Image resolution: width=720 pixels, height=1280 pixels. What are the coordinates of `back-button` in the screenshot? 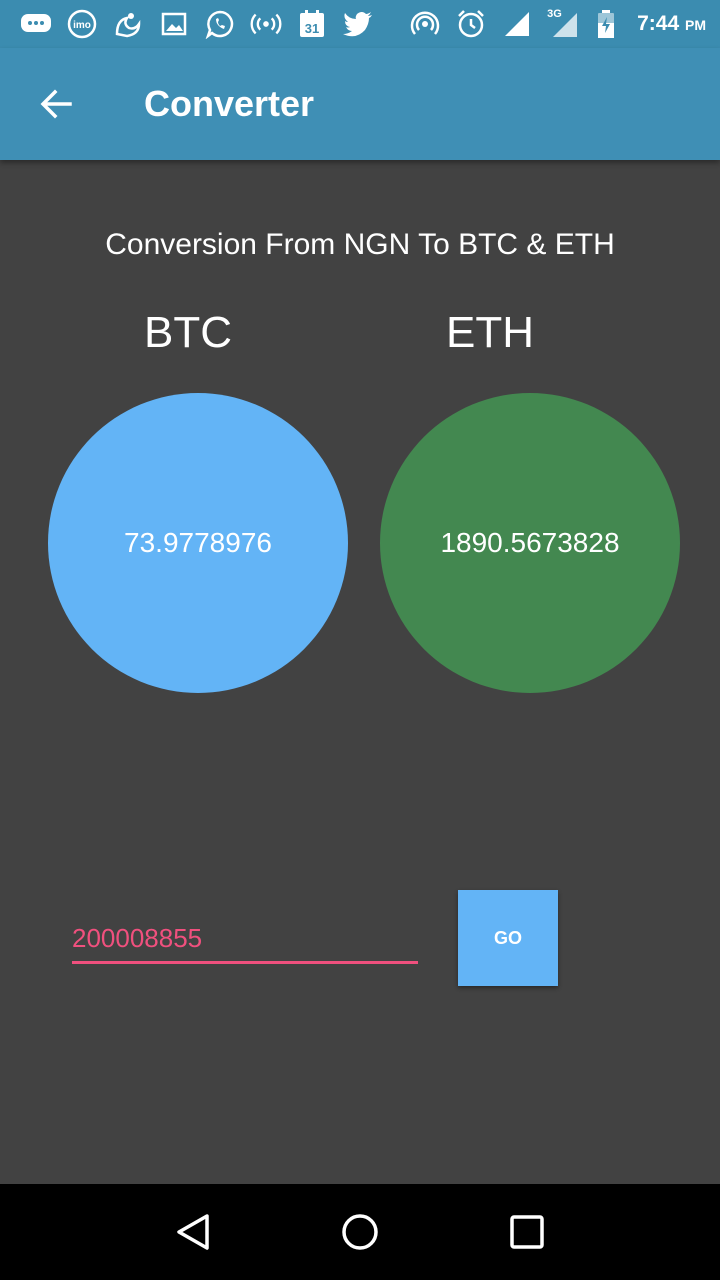 It's located at (56, 104).